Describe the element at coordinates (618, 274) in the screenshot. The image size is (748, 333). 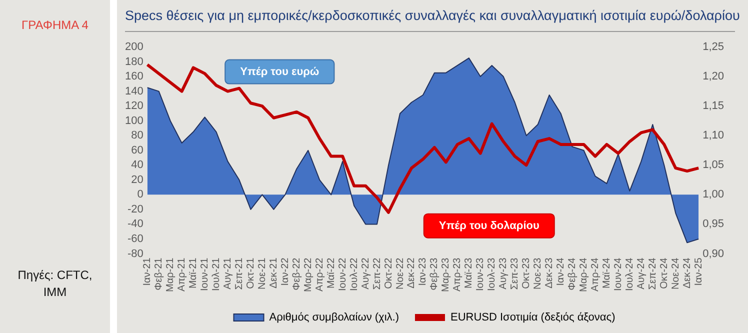
I see `x-tick-label: Ιουν-24` at that location.